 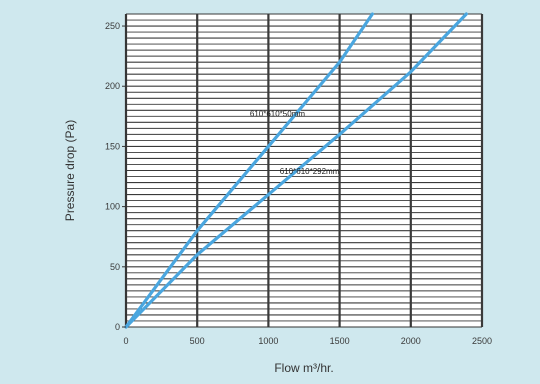 I want to click on y-tick-label: 200, so click(x=112, y=86).